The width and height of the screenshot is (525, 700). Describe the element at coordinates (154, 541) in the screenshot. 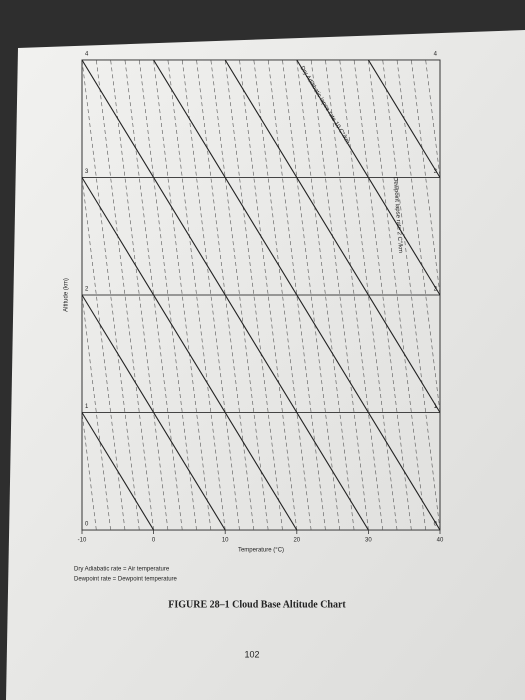

I see `x-tick-label: 0` at that location.